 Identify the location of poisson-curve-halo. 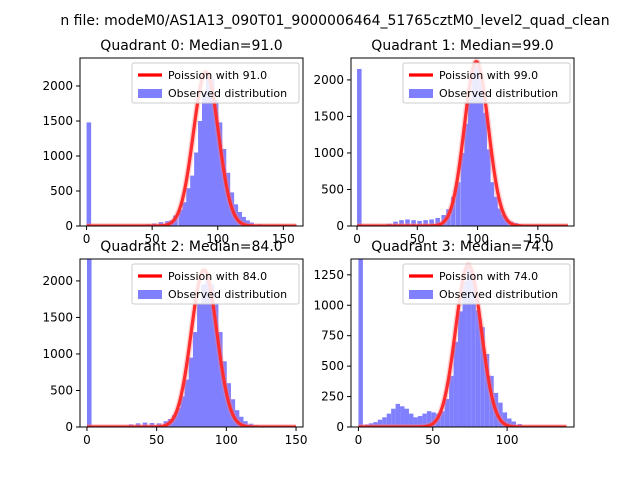
(462, 142).